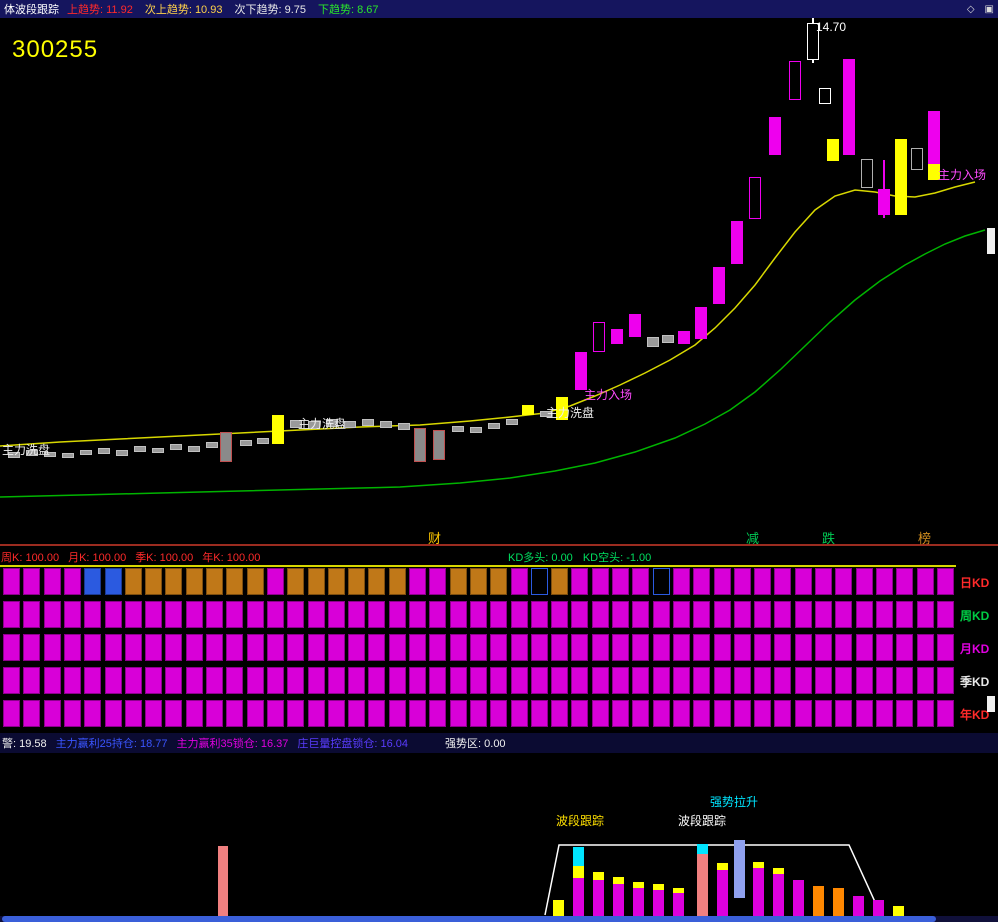  What do you see at coordinates (991, 704) in the screenshot?
I see `right-scroll-marker-bottom` at bounding box center [991, 704].